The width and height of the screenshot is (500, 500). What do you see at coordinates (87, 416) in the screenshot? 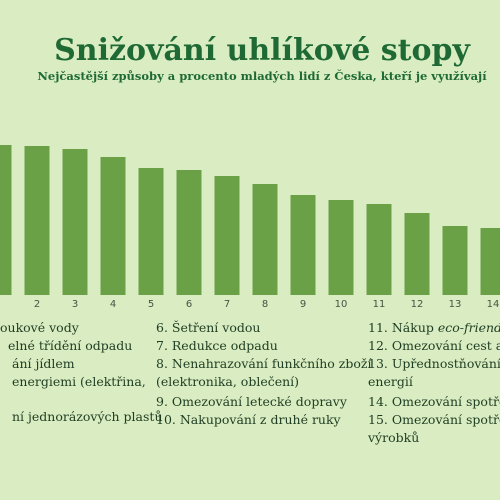
I see `legend-item: ní jednorázových plastů` at bounding box center [87, 416].